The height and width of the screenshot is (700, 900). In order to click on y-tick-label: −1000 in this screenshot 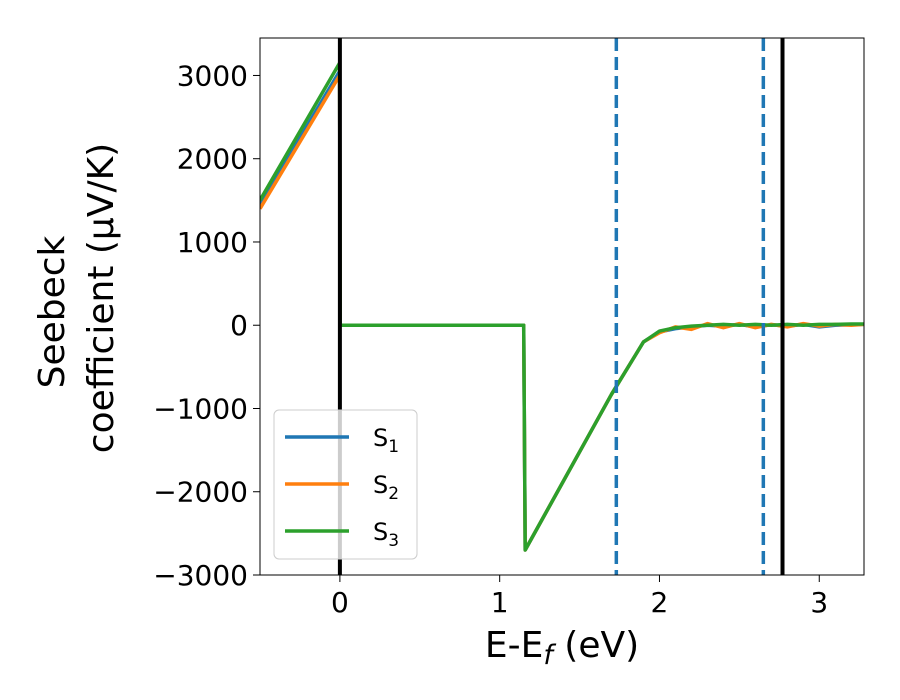, I will do `click(200, 408)`.